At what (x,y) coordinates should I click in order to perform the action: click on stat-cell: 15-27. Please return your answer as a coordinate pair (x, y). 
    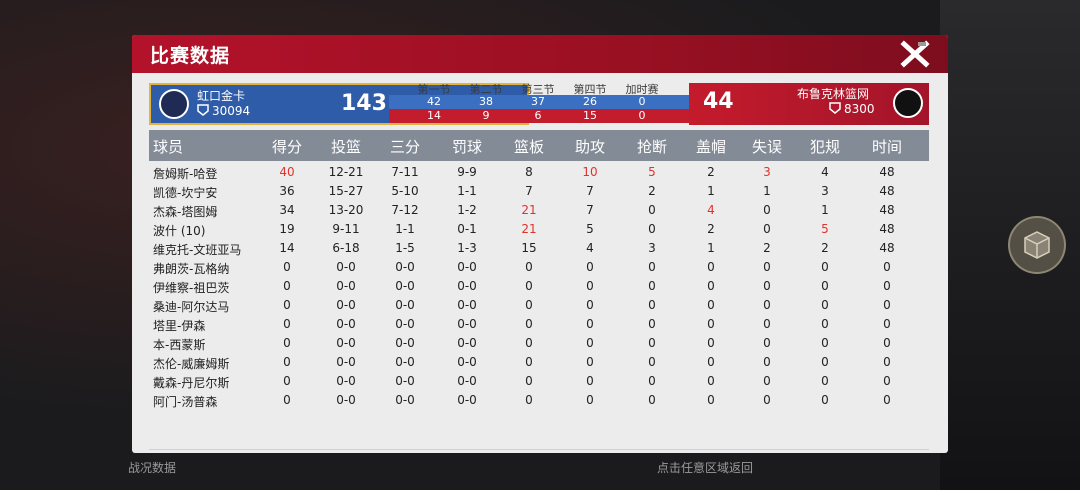
    Looking at the image, I should click on (346, 191).